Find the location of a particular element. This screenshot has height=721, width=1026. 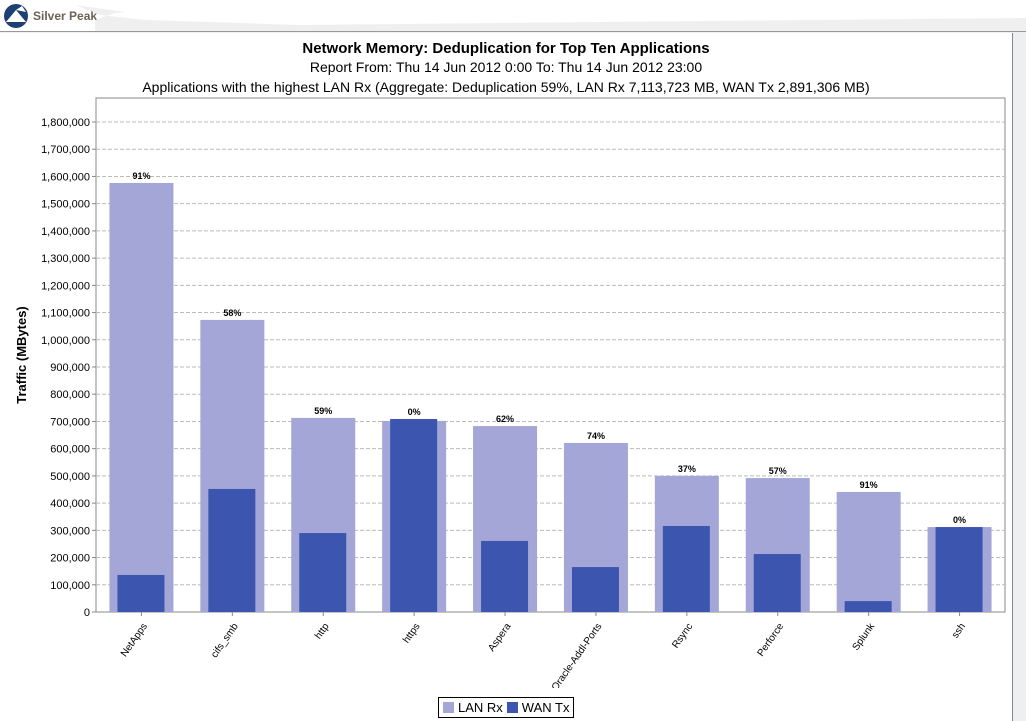

x-tick-label: ssh is located at coordinates (959, 630).